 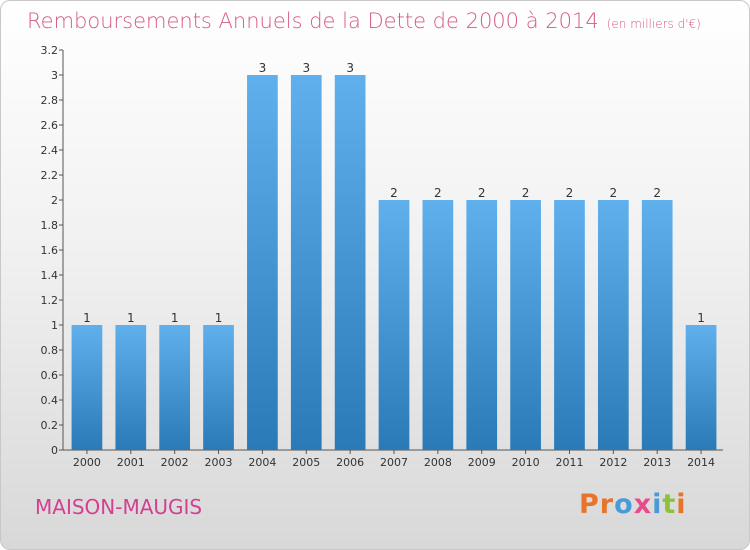 What do you see at coordinates (175, 462) in the screenshot?
I see `x-tick-label: 2002` at bounding box center [175, 462].